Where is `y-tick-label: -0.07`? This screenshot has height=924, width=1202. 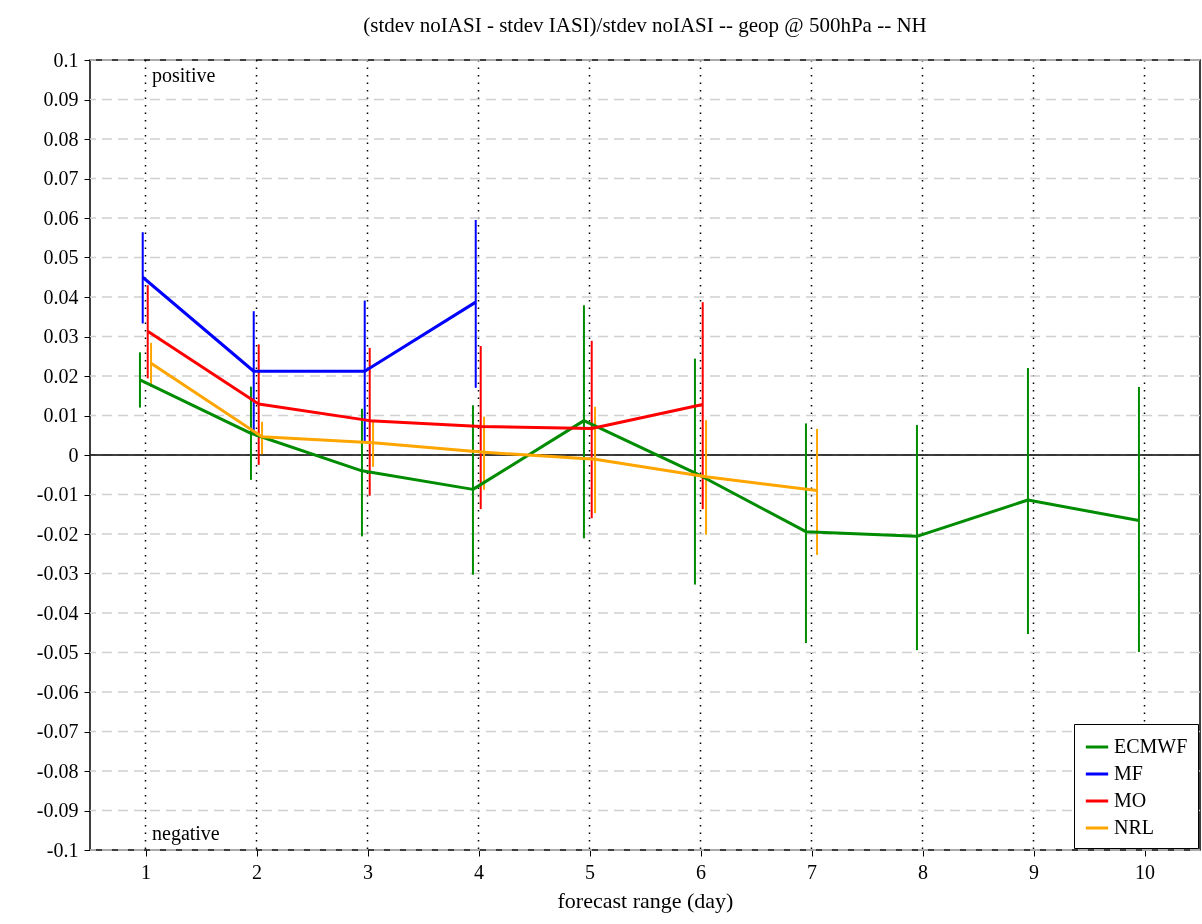 y-tick-label: -0.07 is located at coordinates (57, 731).